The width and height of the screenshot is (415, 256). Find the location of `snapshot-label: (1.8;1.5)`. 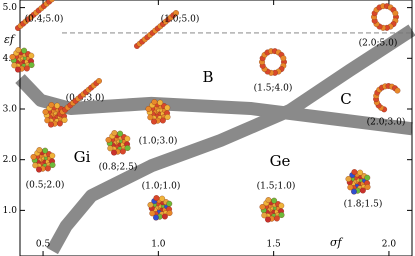

snapshot-label: (1.8;1.5) is located at coordinates (363, 204).